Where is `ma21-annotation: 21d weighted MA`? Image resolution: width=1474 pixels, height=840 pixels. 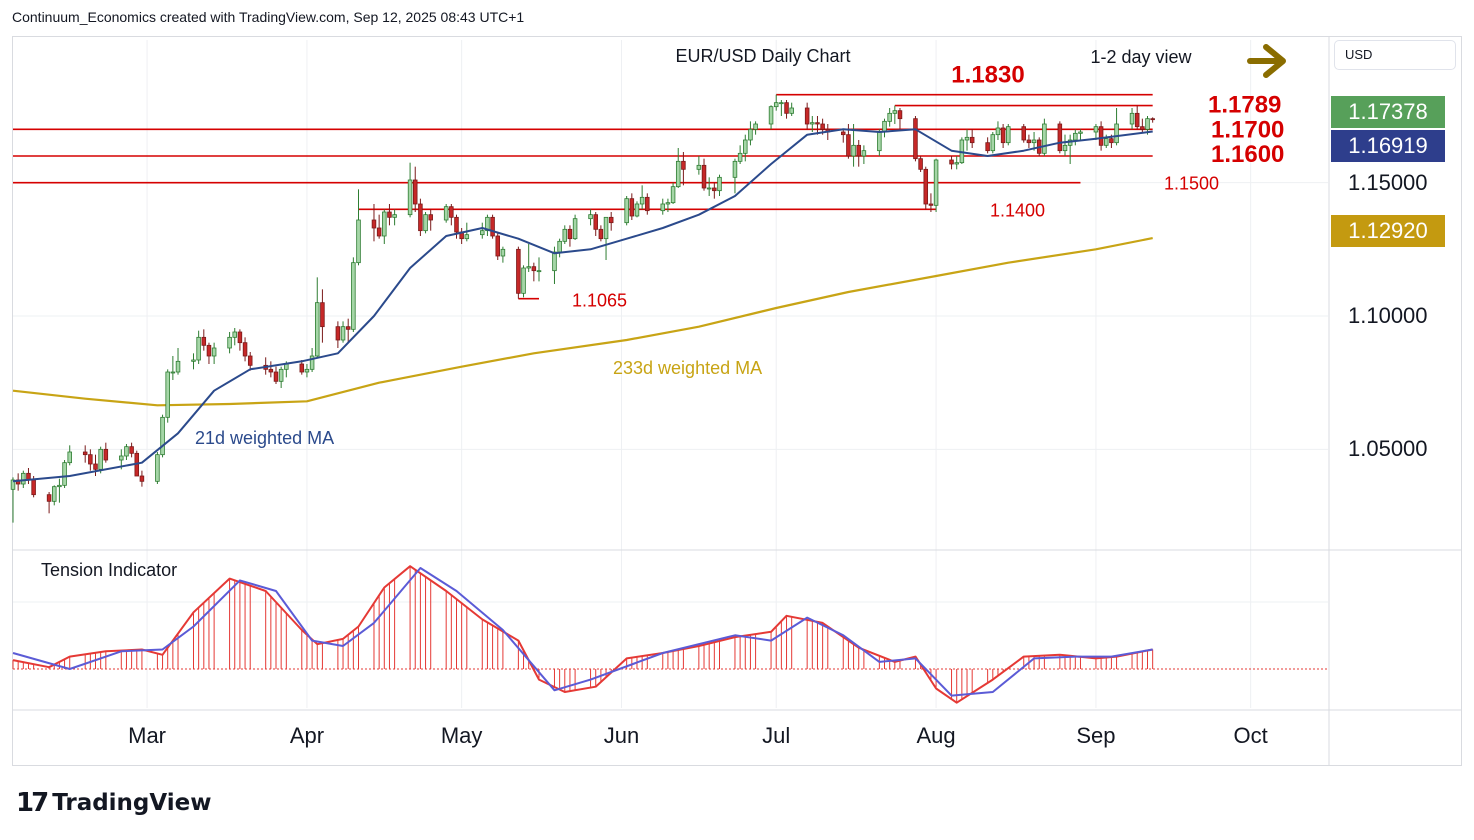
ma21-annotation: 21d weighted MA is located at coordinates (264, 438).